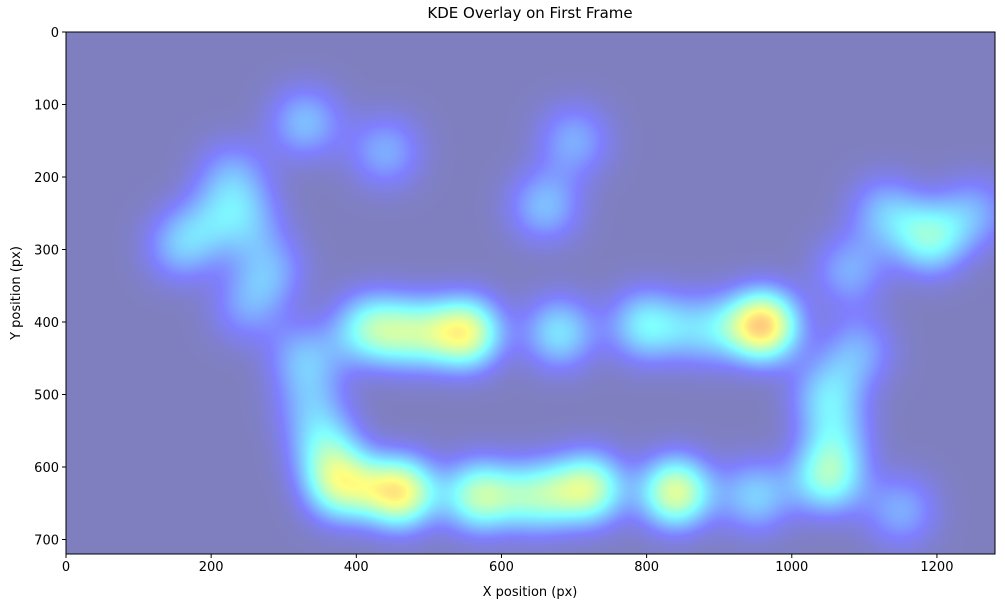 This screenshot has height=612, width=1005. I want to click on y-tick-label: 100, so click(46, 106).